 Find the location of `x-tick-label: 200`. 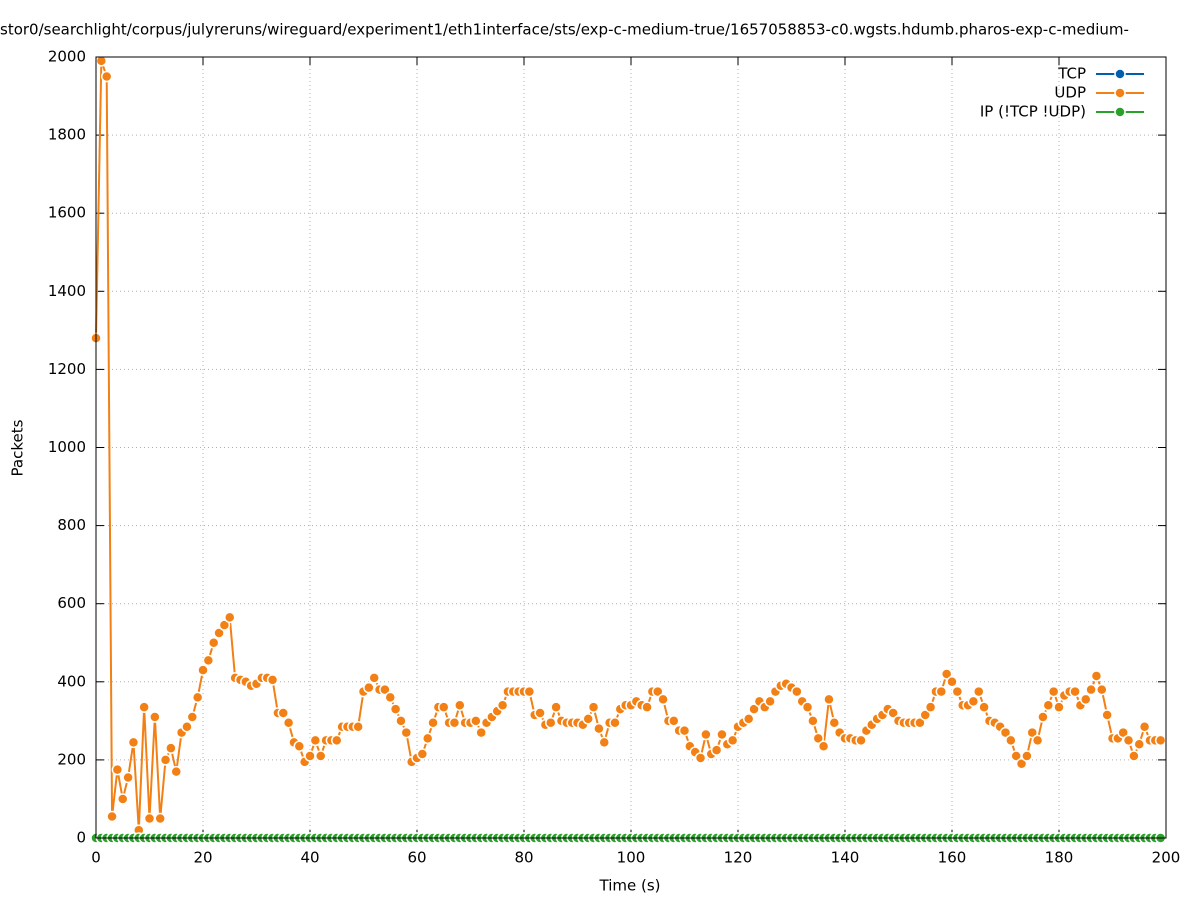

x-tick-label: 200 is located at coordinates (1166, 858).